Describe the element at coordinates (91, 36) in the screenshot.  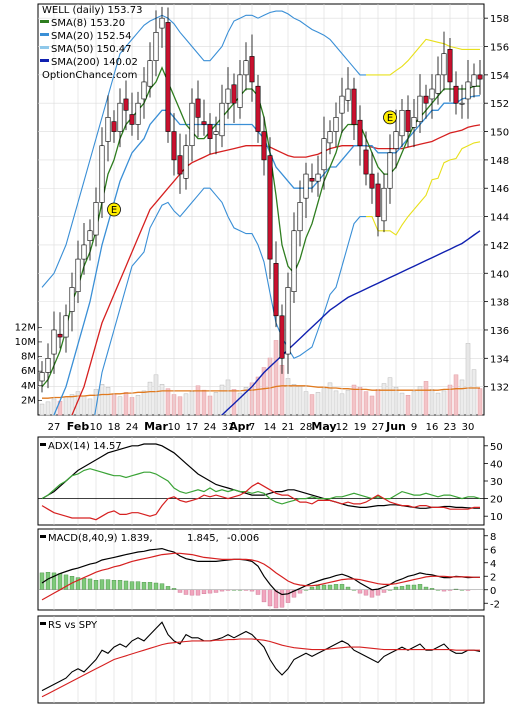
I see `legend-entry: SMA(20) 152.54` at that location.